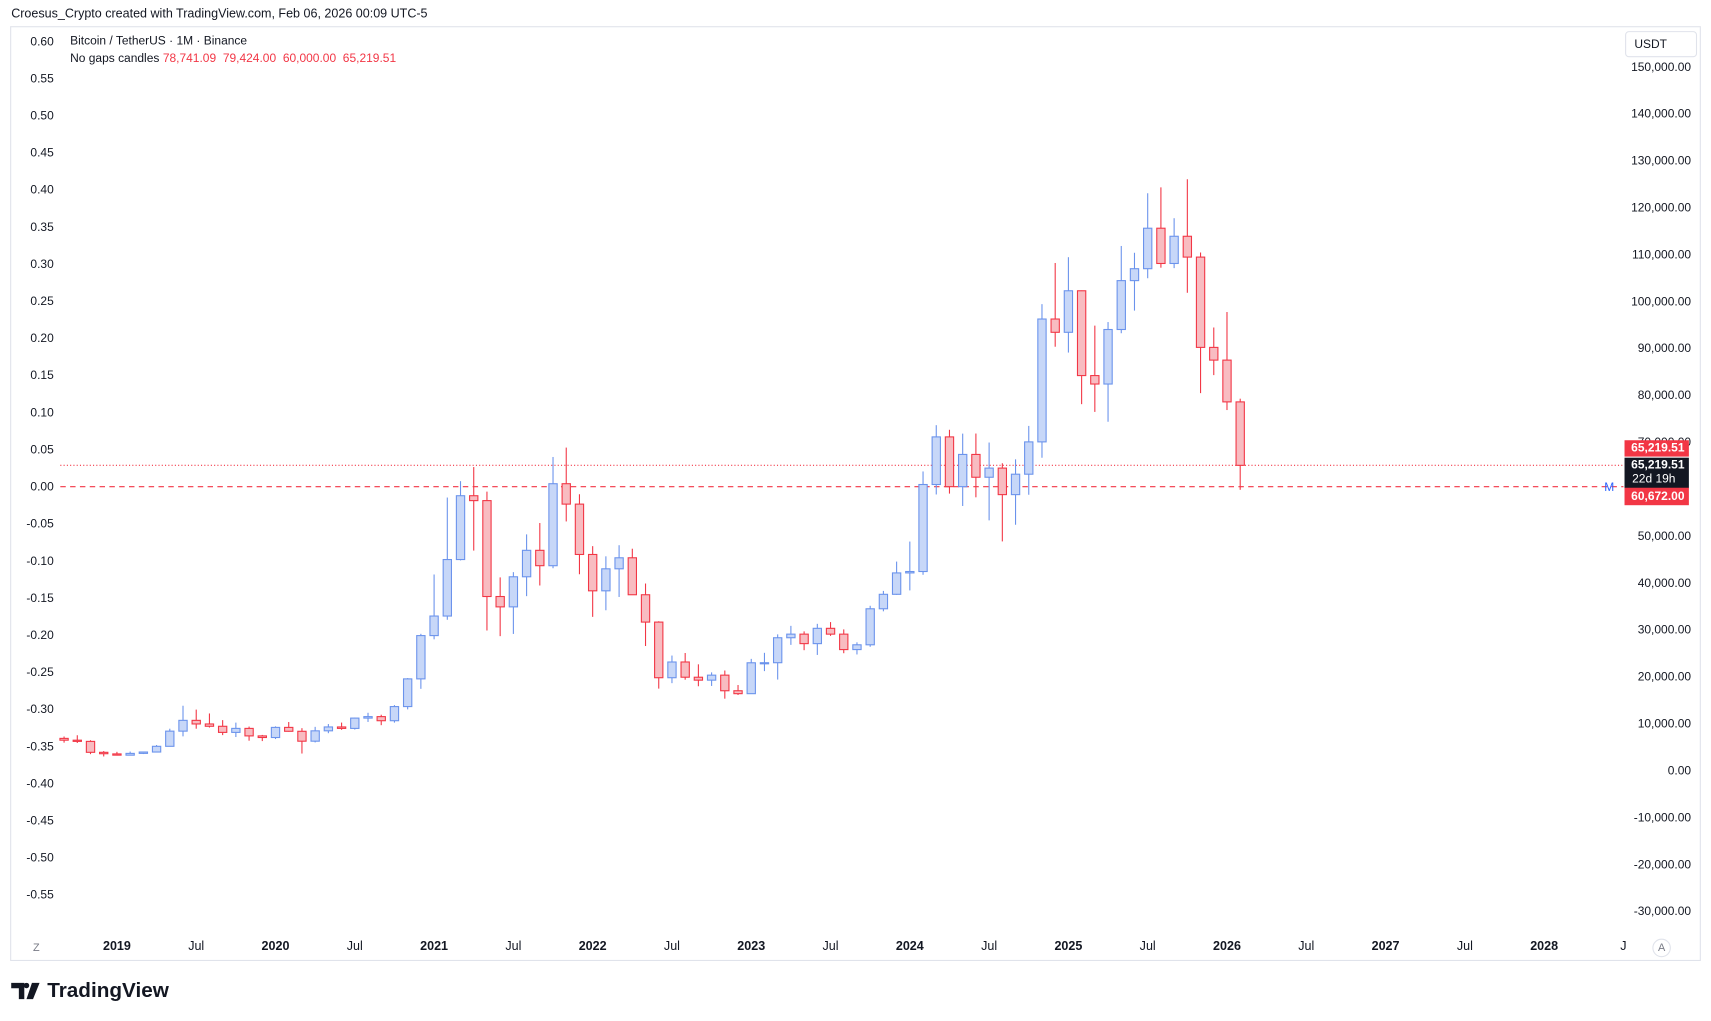 This screenshot has height=1021, width=1711. What do you see at coordinates (1680, 770) in the screenshot?
I see `y-tick-label: 0.00` at bounding box center [1680, 770].